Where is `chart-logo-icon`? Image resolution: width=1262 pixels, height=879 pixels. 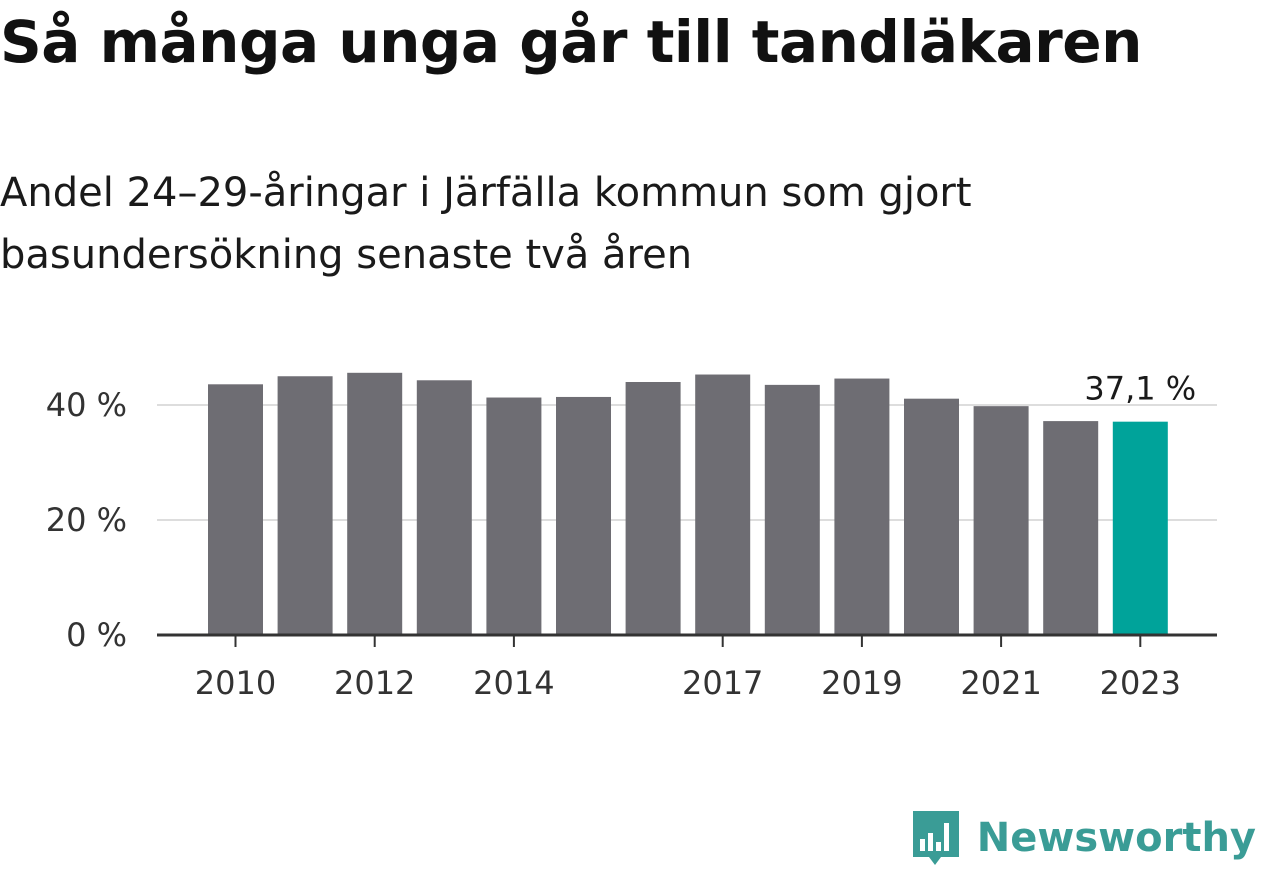
chart-logo-icon is located at coordinates (935, 838).